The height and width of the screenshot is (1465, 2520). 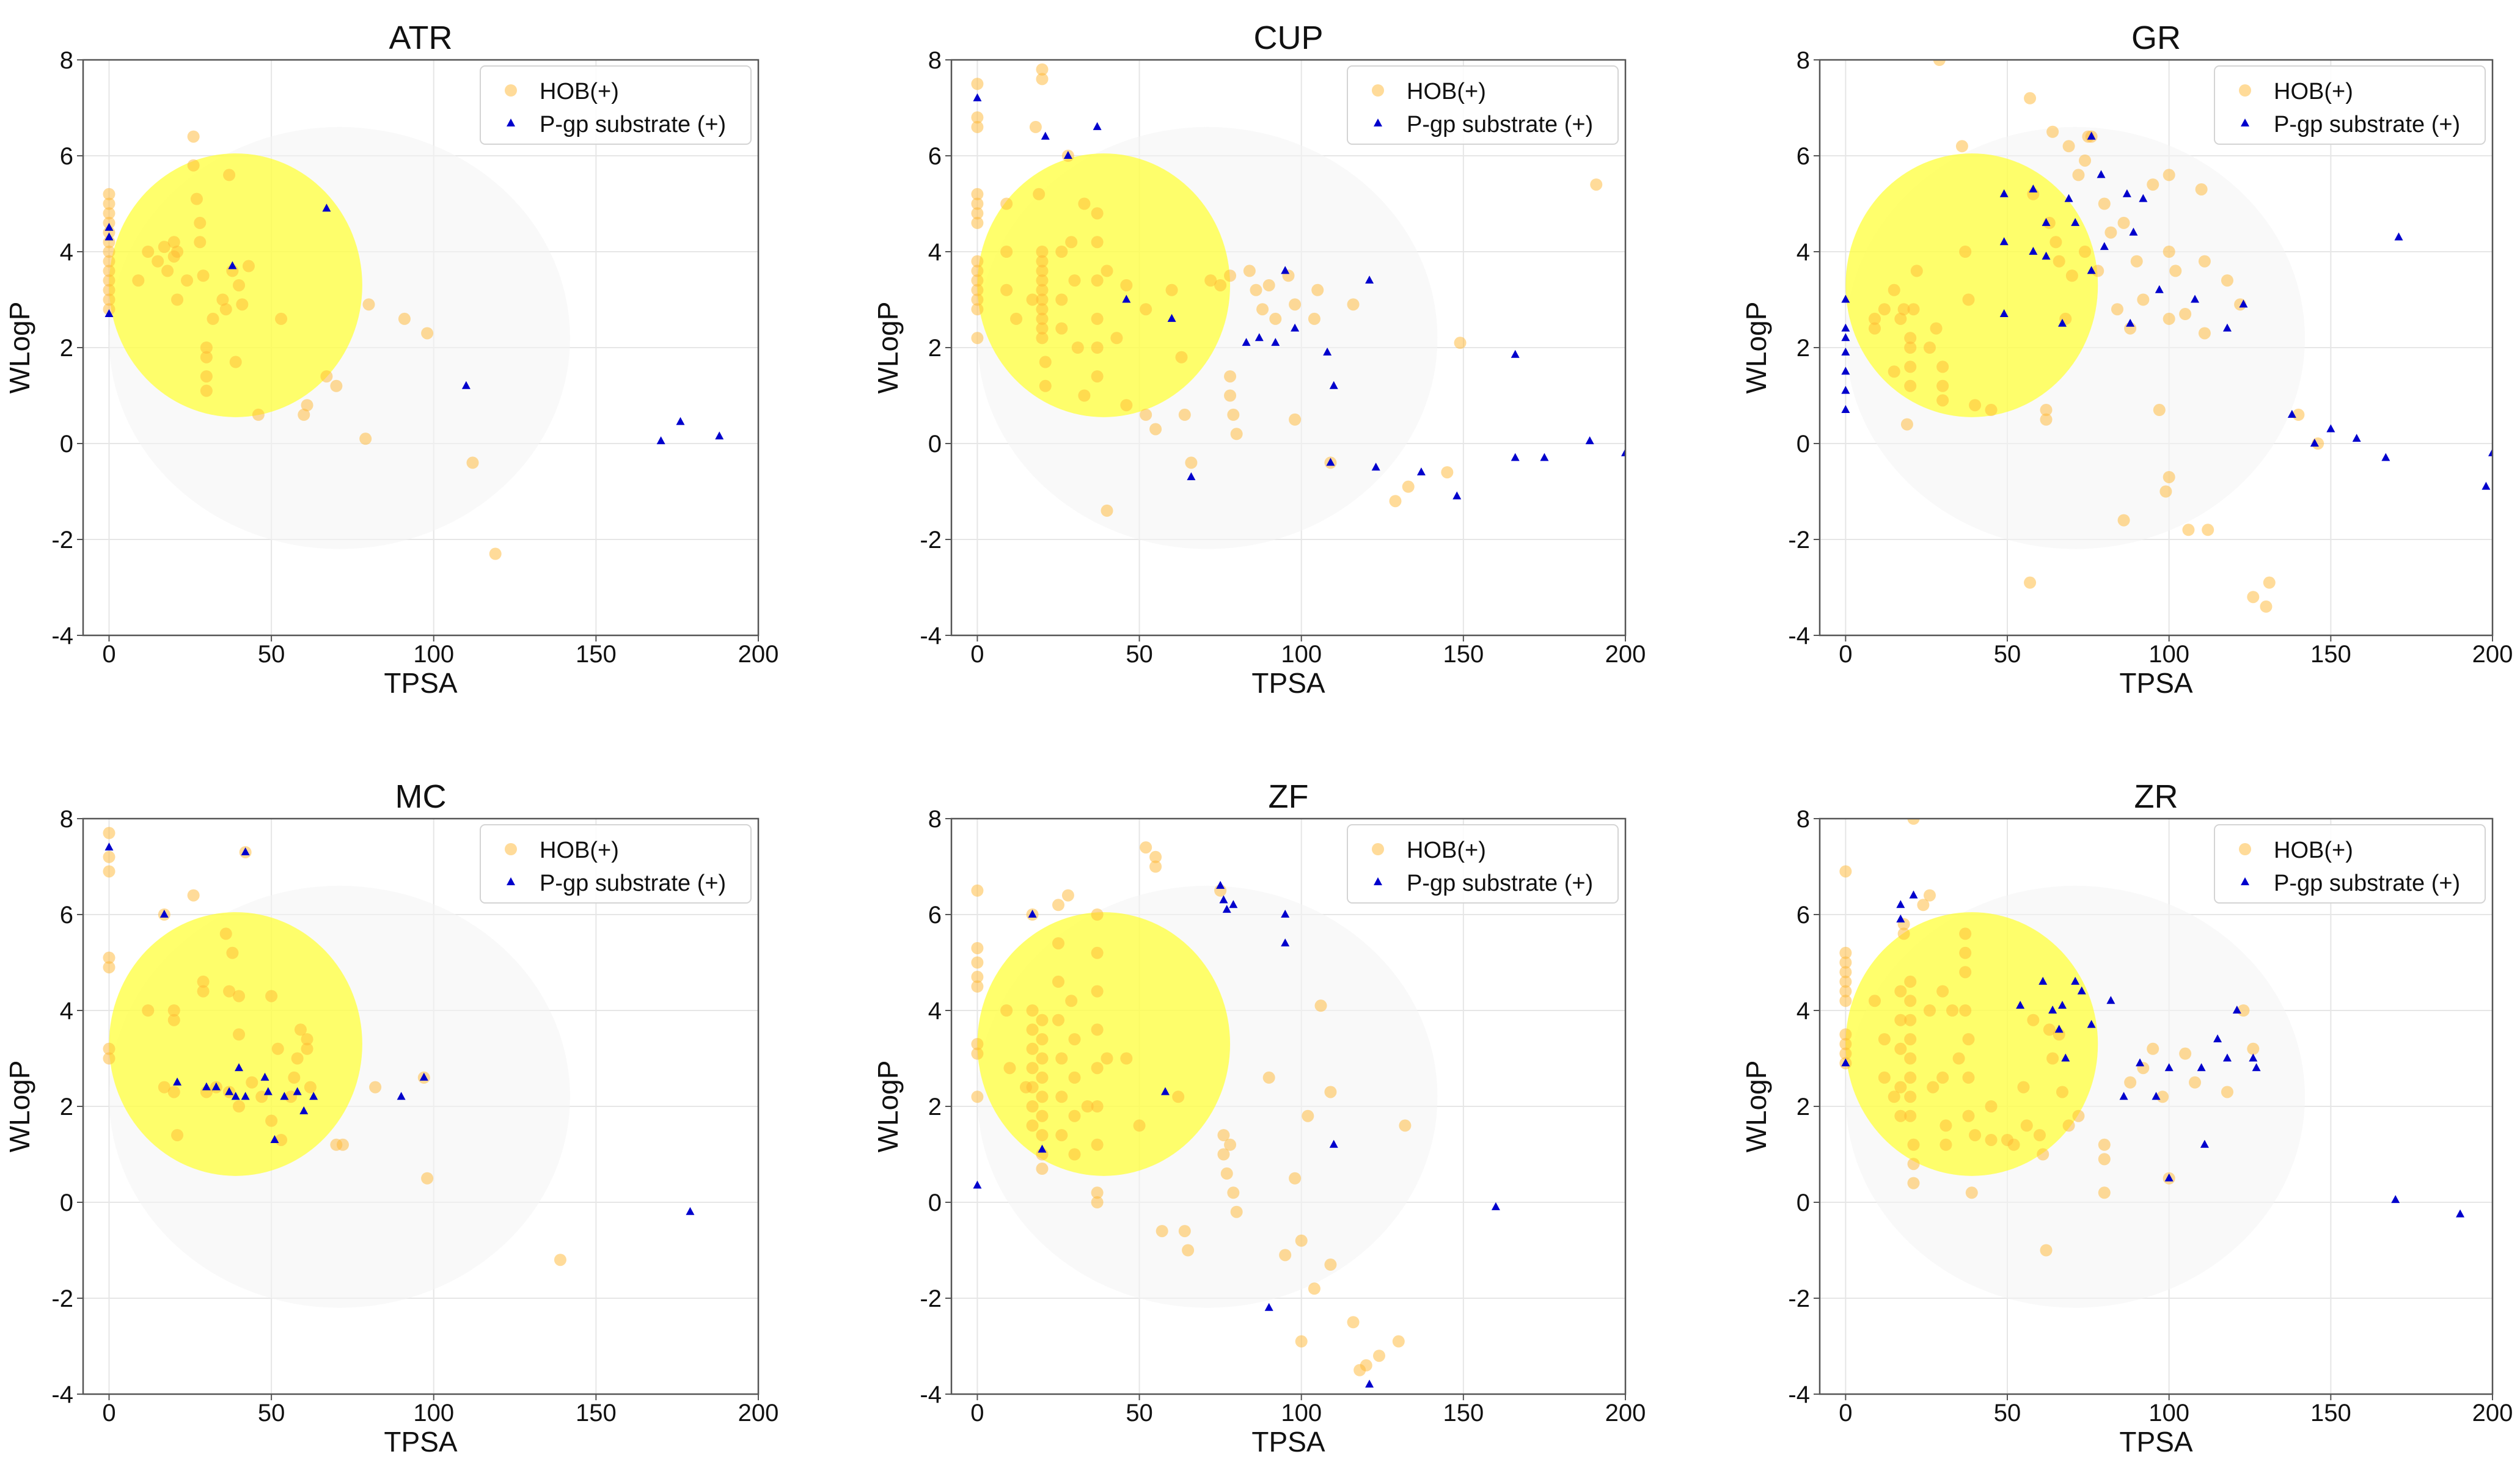 I want to click on x-tick-label: 100, so click(x=2168, y=1413).